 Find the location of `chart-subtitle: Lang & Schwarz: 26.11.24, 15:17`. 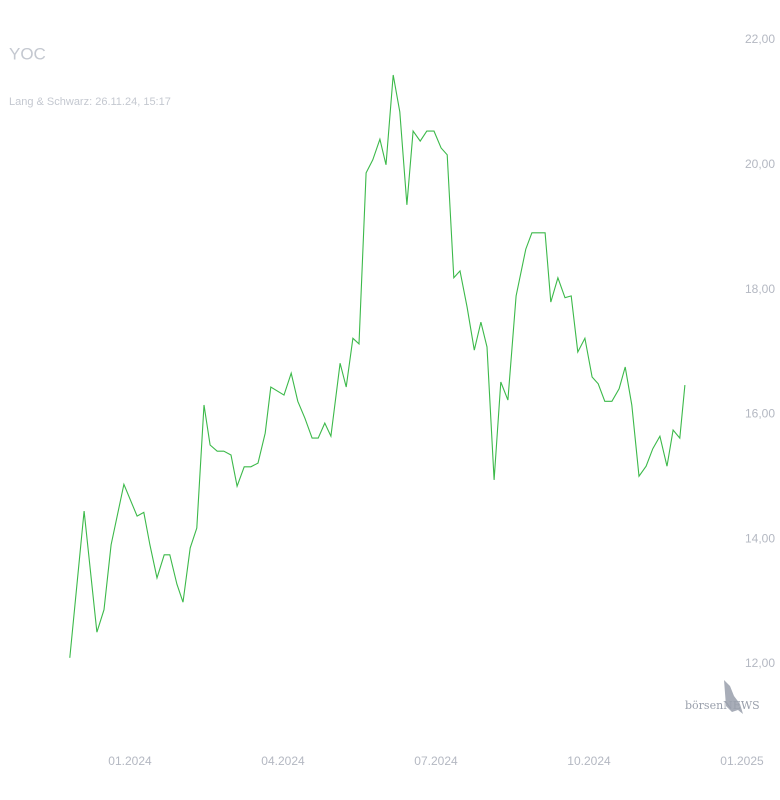

chart-subtitle: Lang & Schwarz: 26.11.24, 15:17 is located at coordinates (90, 102).